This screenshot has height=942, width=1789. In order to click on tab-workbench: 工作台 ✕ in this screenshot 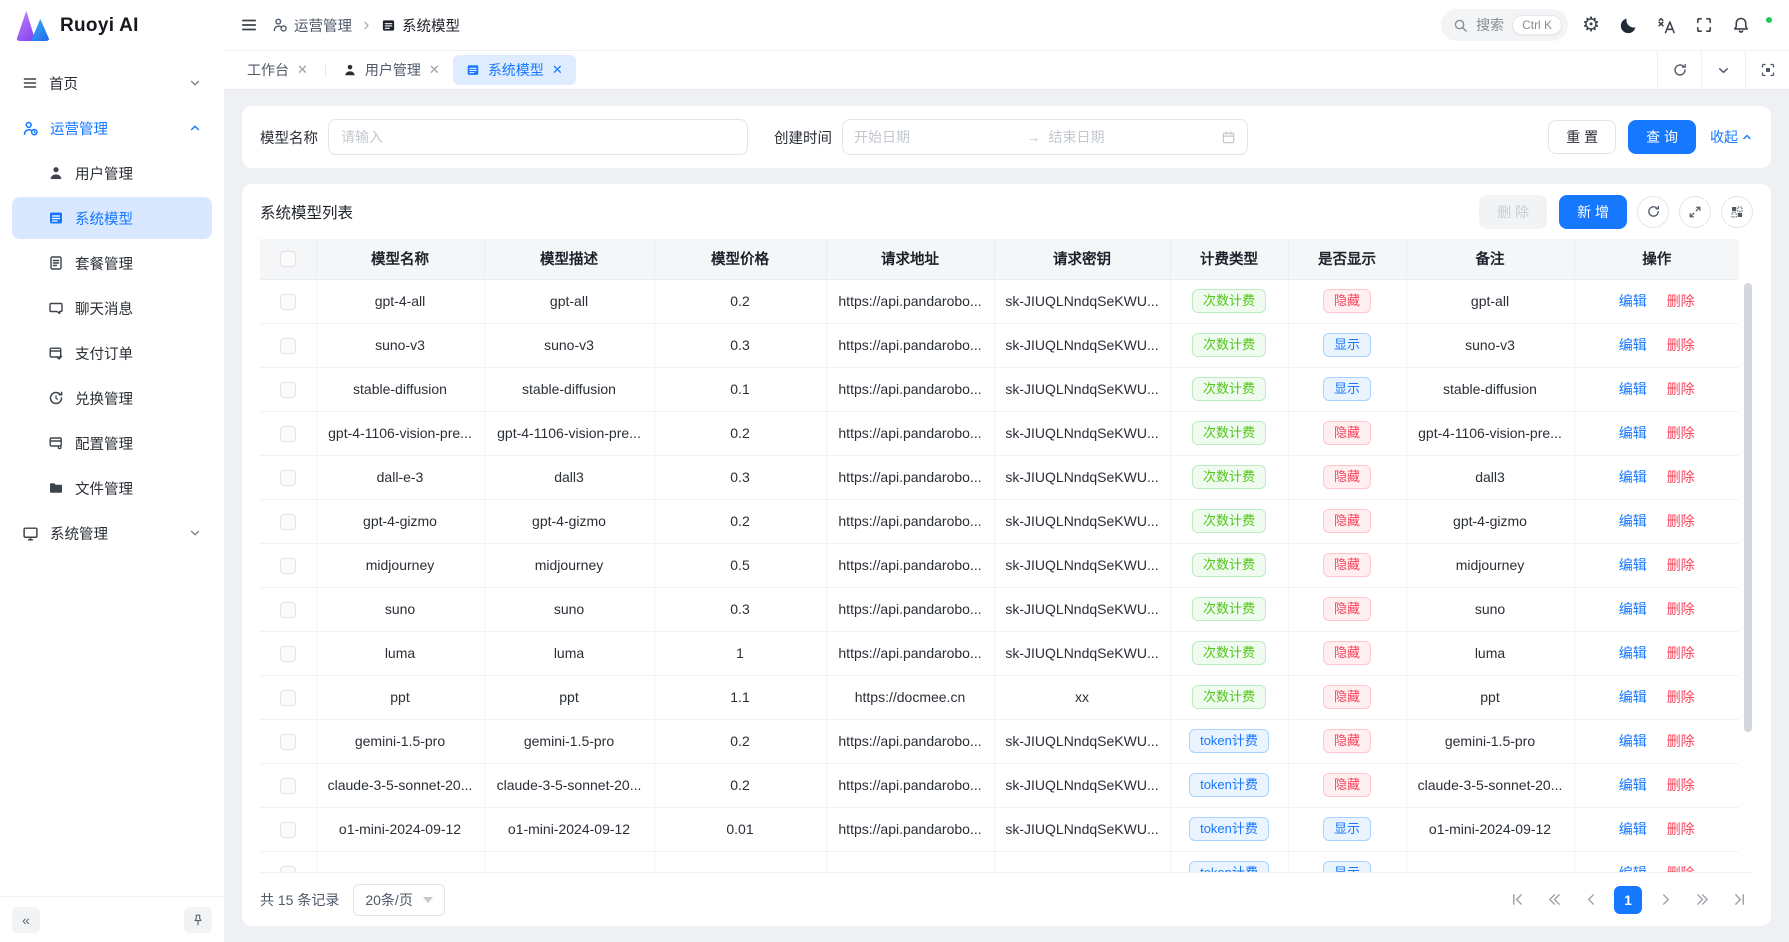, I will do `click(277, 70)`.